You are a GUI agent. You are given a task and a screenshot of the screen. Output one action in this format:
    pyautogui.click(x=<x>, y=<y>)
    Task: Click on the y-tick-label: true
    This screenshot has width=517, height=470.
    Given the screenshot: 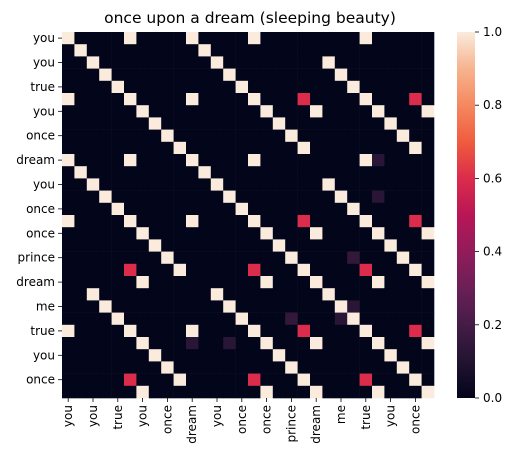 What is the action you would take?
    pyautogui.click(x=42, y=331)
    